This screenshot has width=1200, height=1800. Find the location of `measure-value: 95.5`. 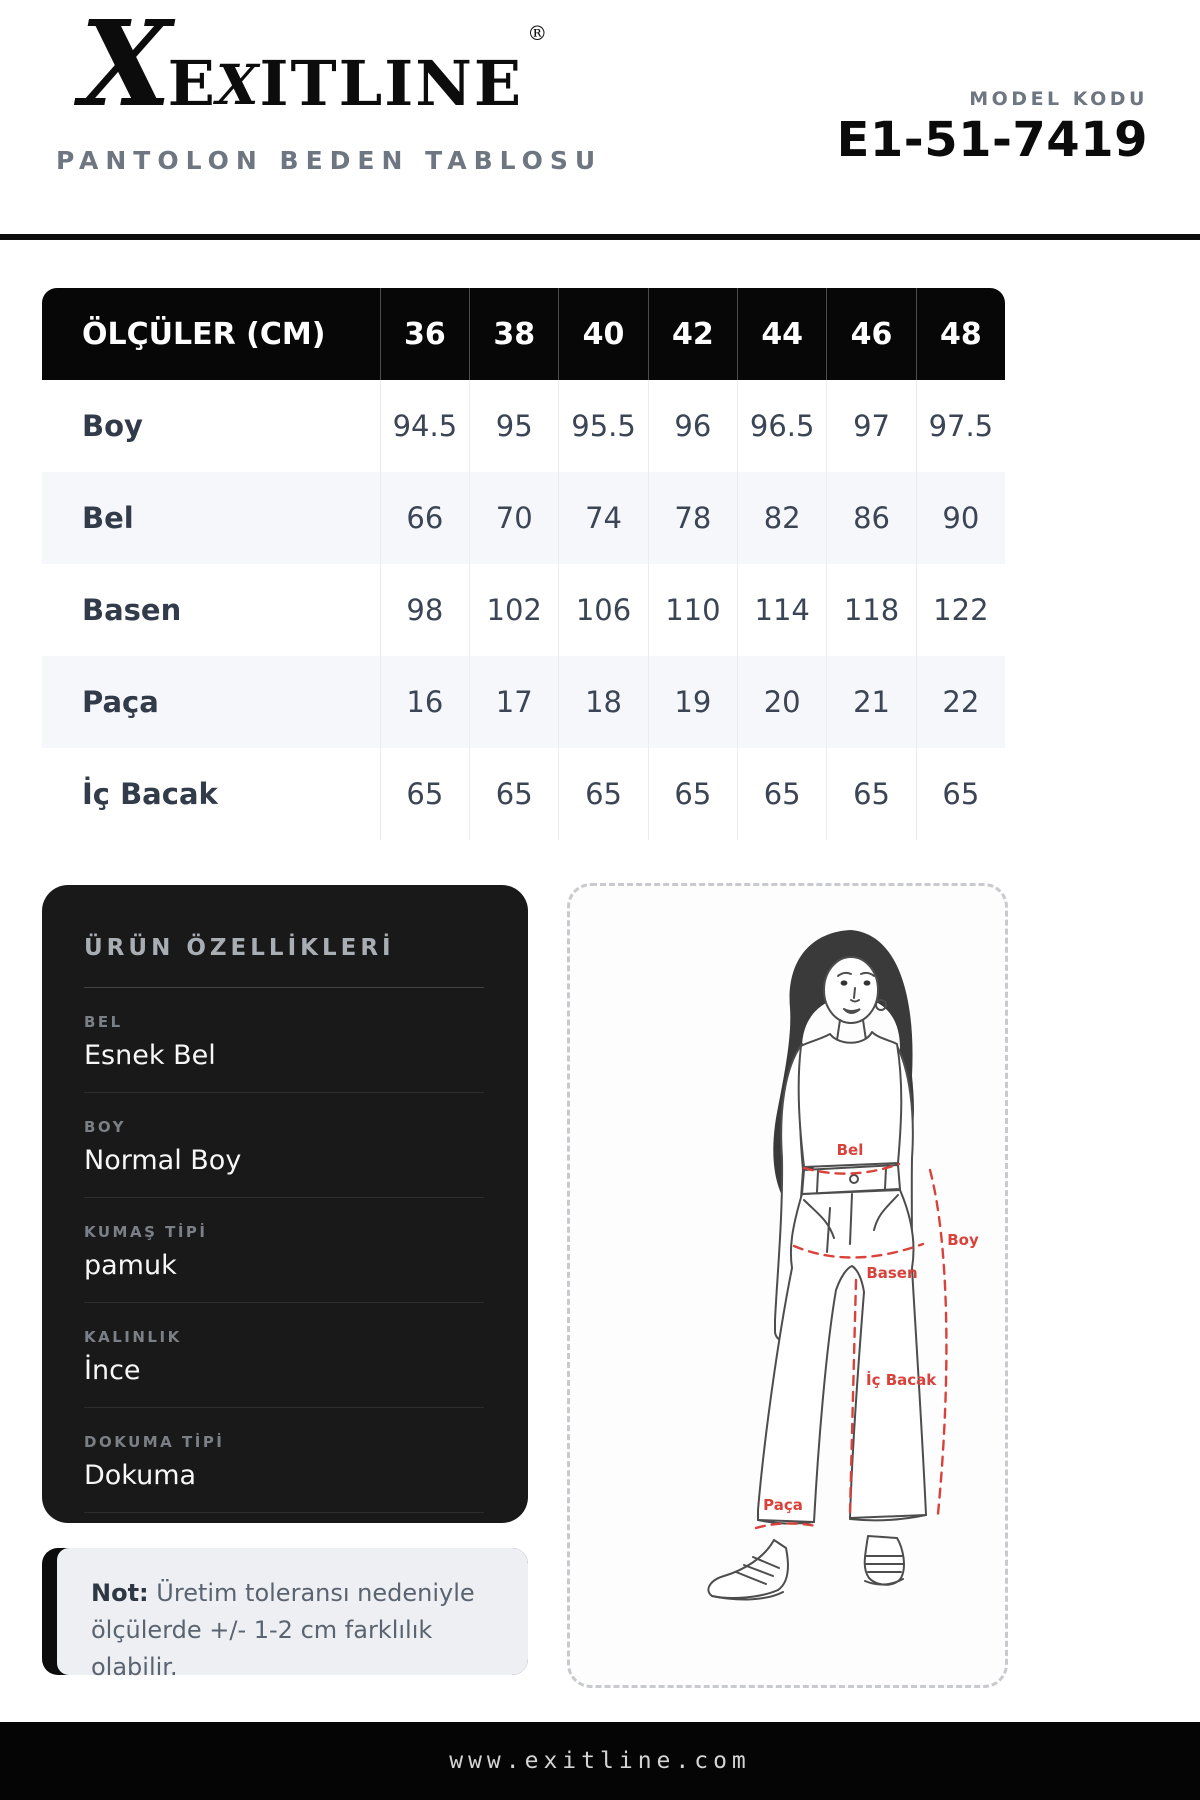

measure-value: 95.5 is located at coordinates (602, 426).